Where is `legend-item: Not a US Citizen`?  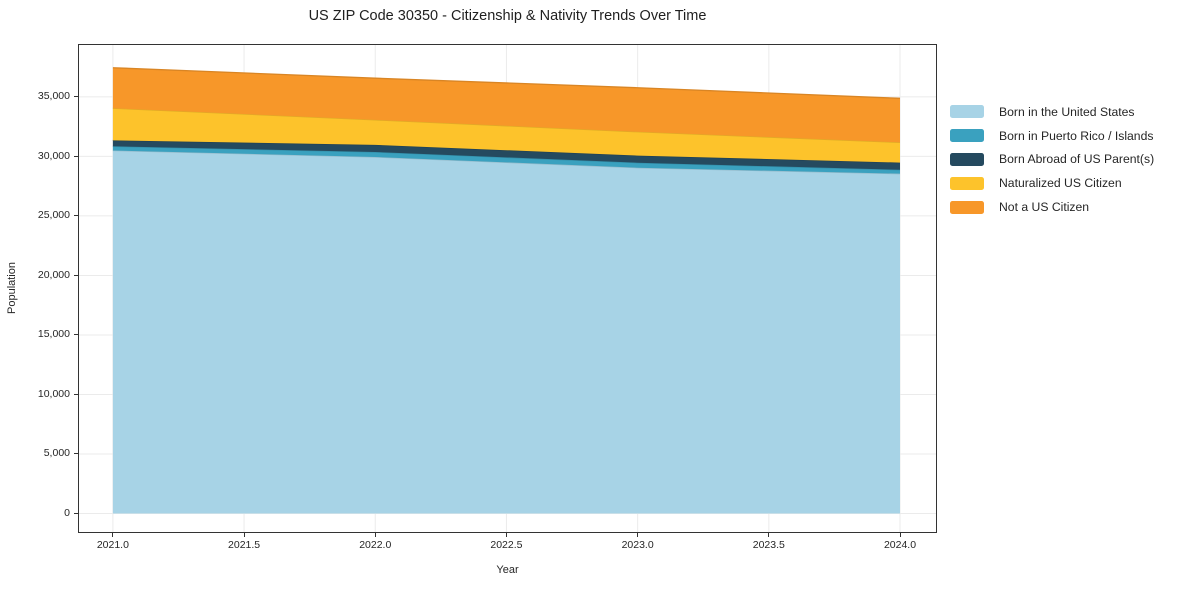
legend-item: Not a US Citizen is located at coordinates (1052, 207).